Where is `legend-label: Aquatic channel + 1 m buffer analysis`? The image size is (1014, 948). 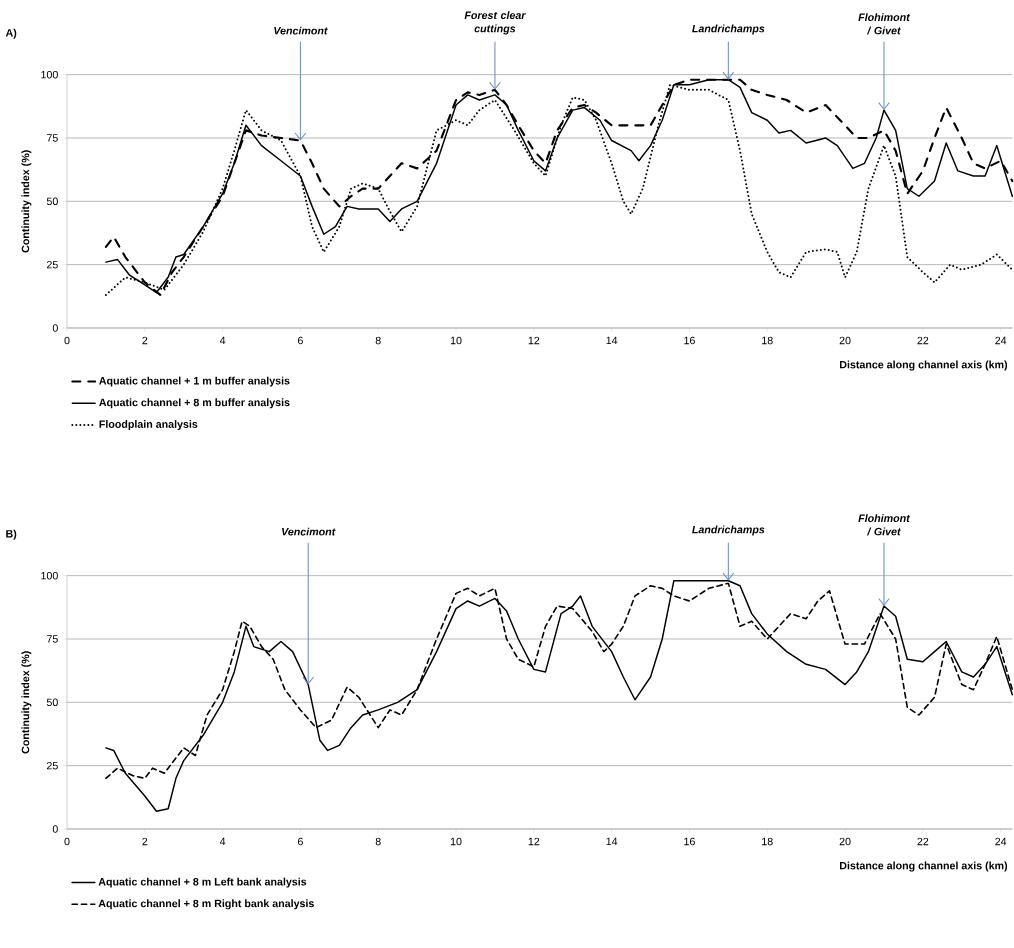
legend-label: Aquatic channel + 1 m buffer analysis is located at coordinates (194, 381).